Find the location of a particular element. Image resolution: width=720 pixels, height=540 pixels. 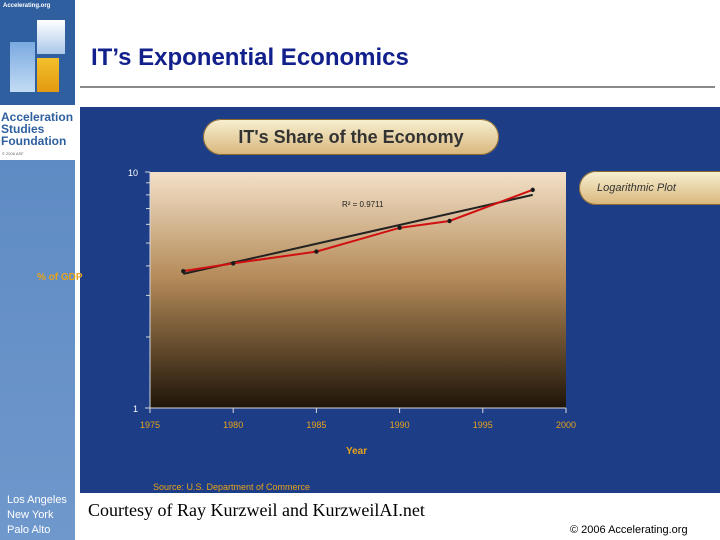

y-tick-label: 1 is located at coordinates (135, 409).